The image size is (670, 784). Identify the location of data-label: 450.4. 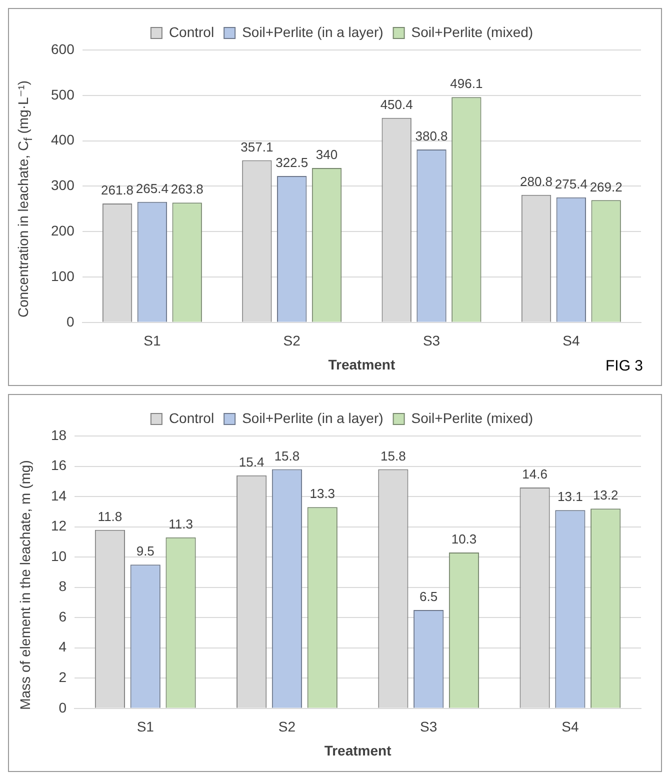
(396, 104).